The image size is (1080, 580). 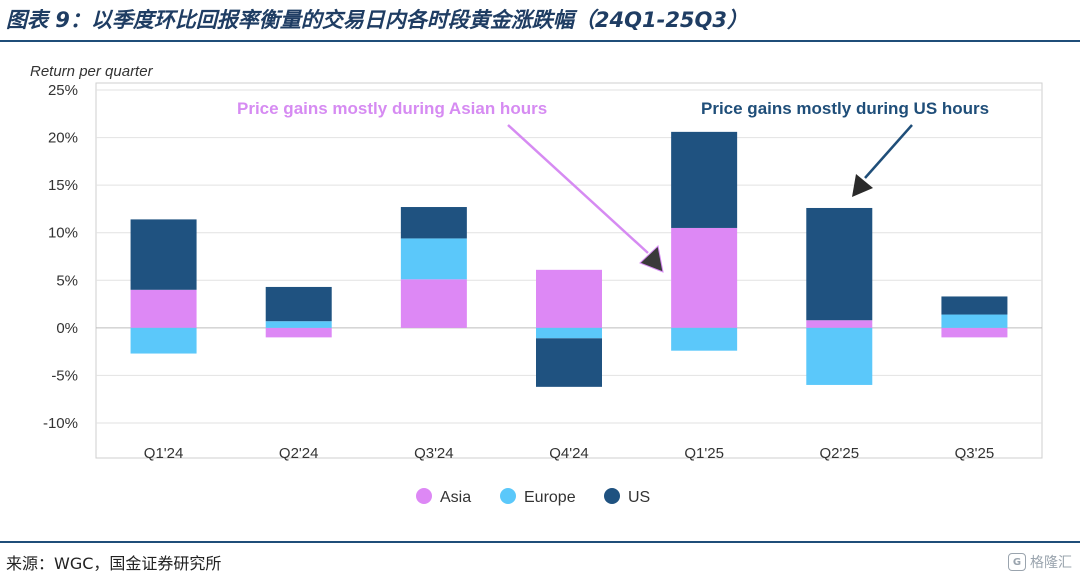 What do you see at coordinates (508, 496) in the screenshot?
I see `legend-marker-europe` at bounding box center [508, 496].